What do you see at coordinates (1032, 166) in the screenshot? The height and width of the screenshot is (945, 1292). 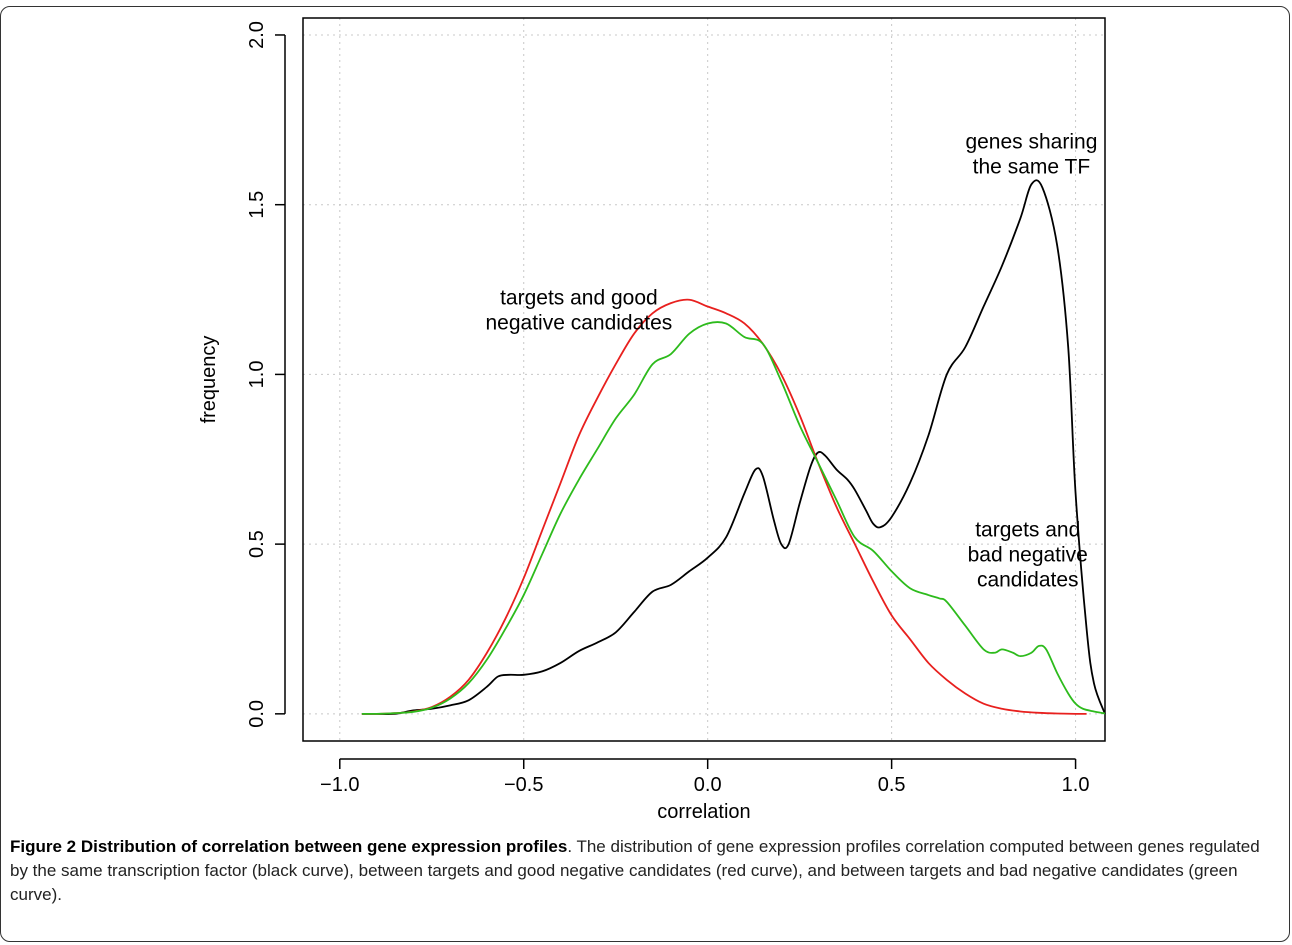 I see `annotation-text: the same TF` at bounding box center [1032, 166].